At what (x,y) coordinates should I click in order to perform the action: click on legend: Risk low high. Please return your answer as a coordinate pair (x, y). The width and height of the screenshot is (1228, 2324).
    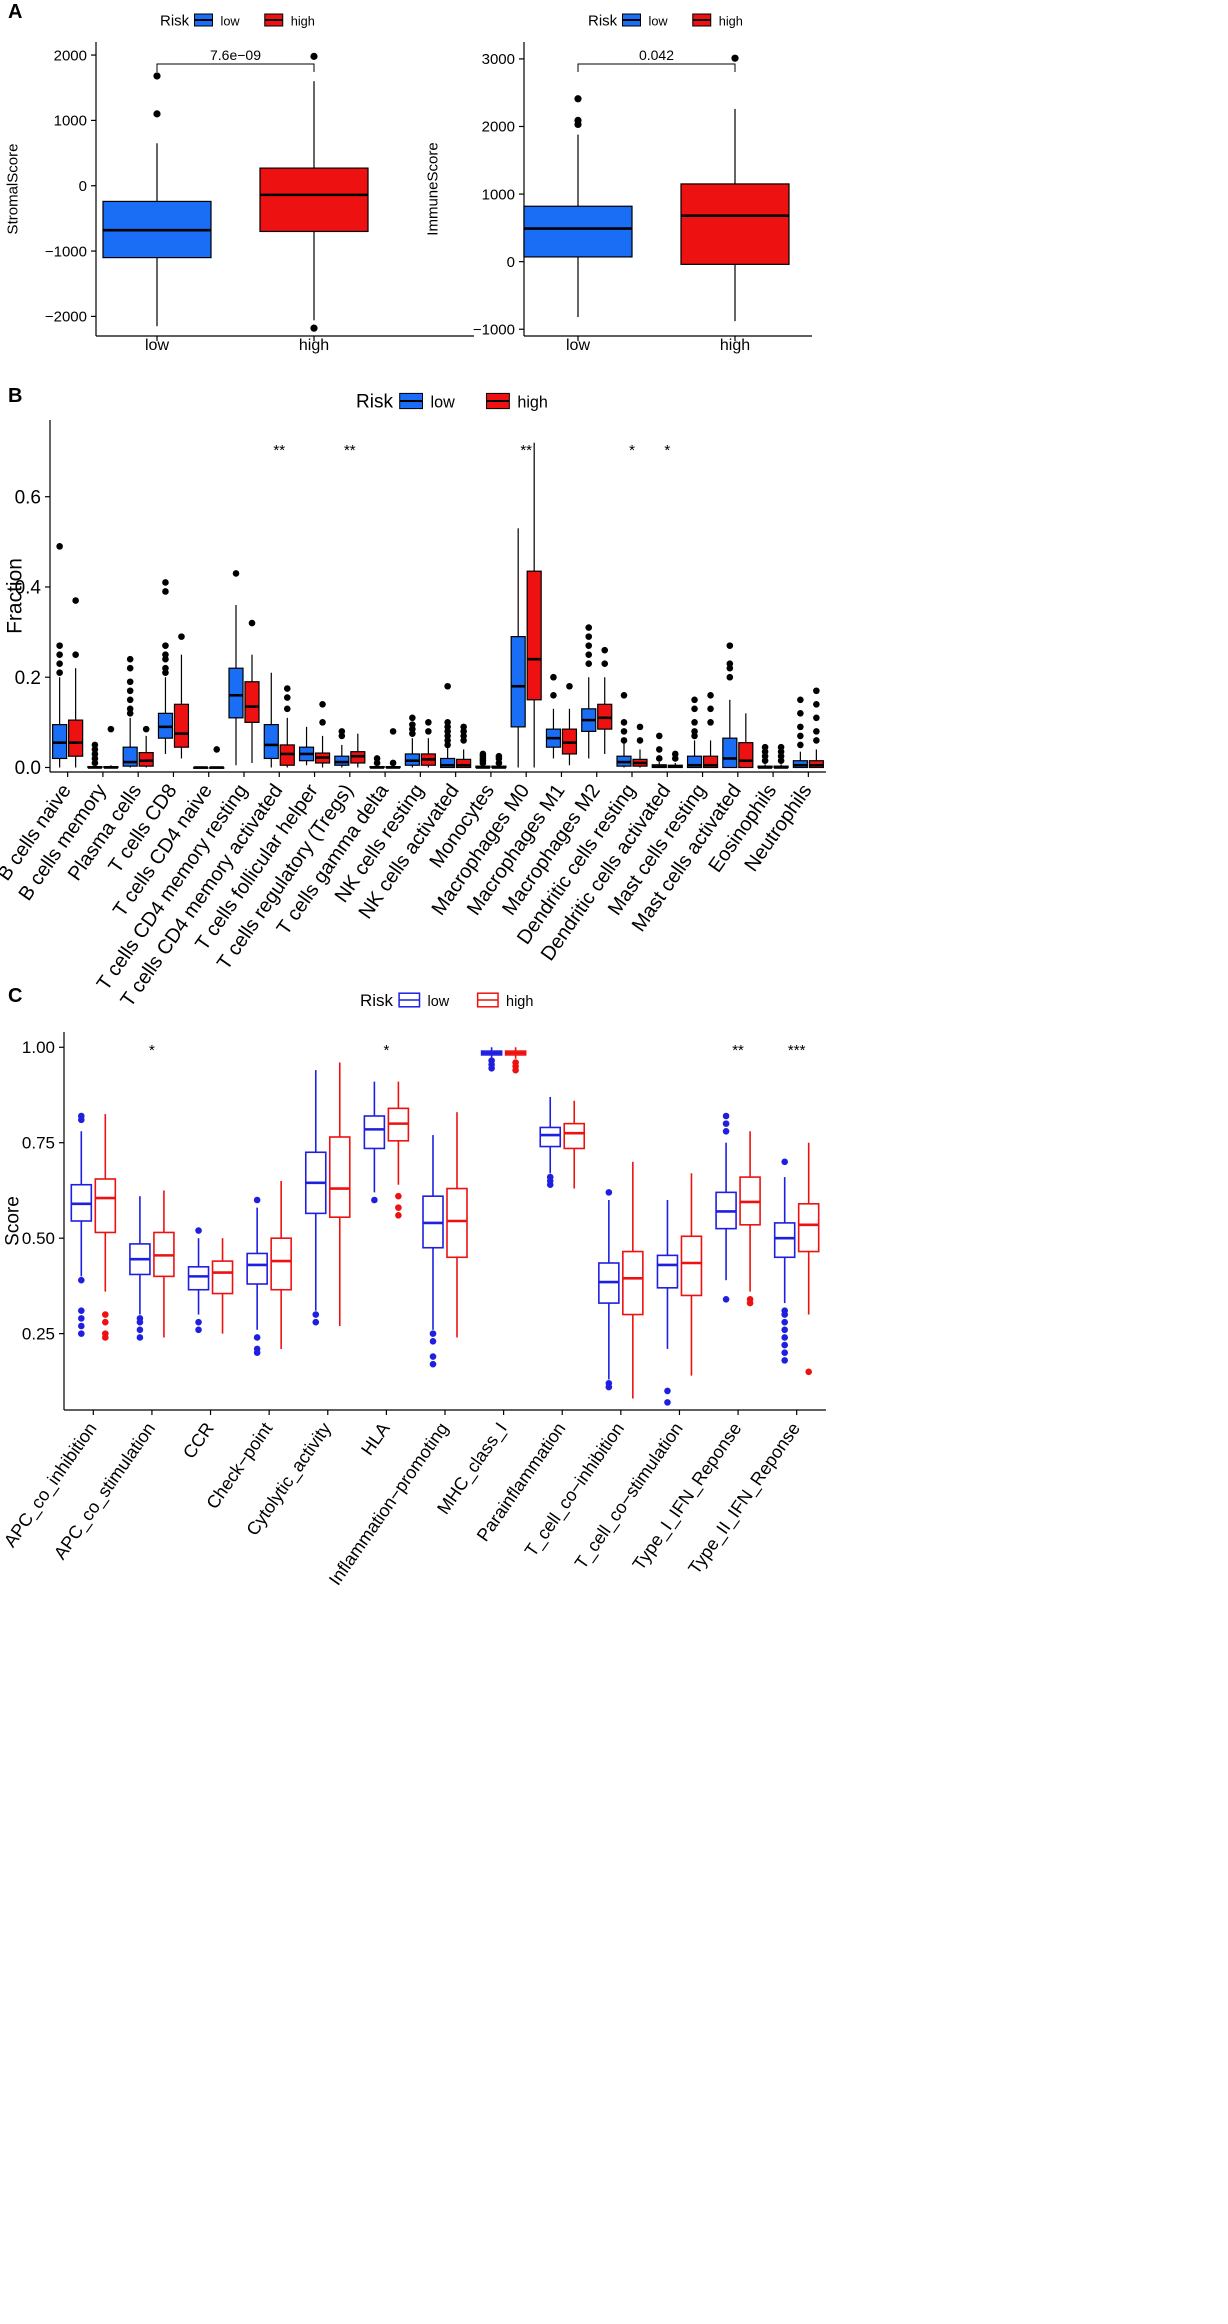
    Looking at the image, I should click on (237, 20).